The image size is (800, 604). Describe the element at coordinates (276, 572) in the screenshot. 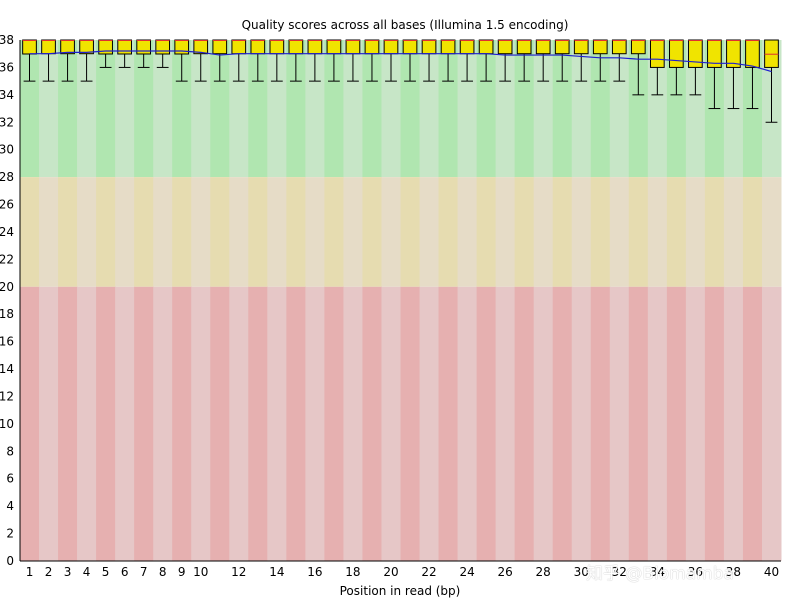

I see `x-tick-label-14: 14` at that location.